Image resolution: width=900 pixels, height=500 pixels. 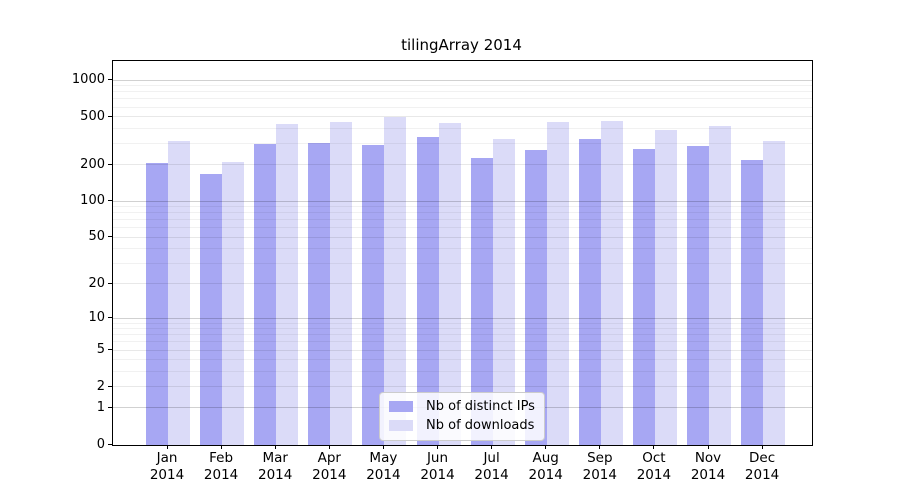 I want to click on month-name: Feb, so click(x=221, y=458).